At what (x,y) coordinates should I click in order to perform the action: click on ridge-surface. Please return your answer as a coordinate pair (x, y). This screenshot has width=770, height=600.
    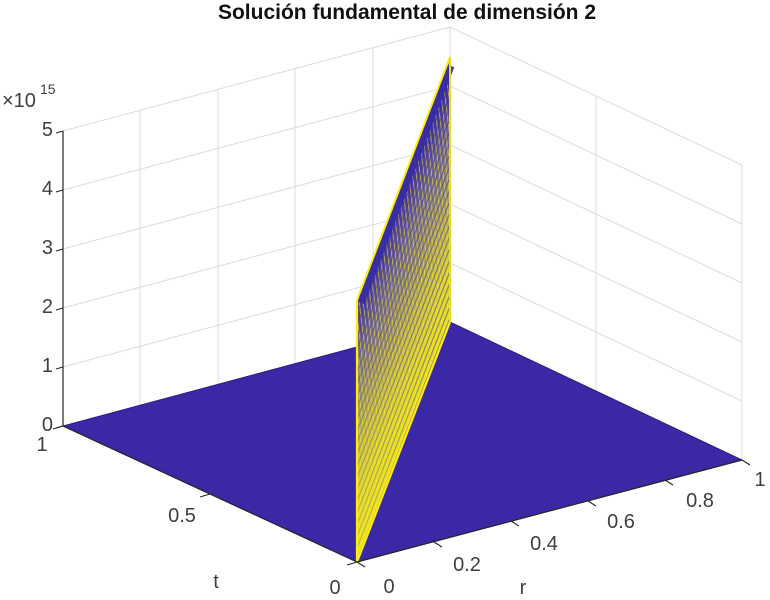
    Looking at the image, I should click on (405, 309).